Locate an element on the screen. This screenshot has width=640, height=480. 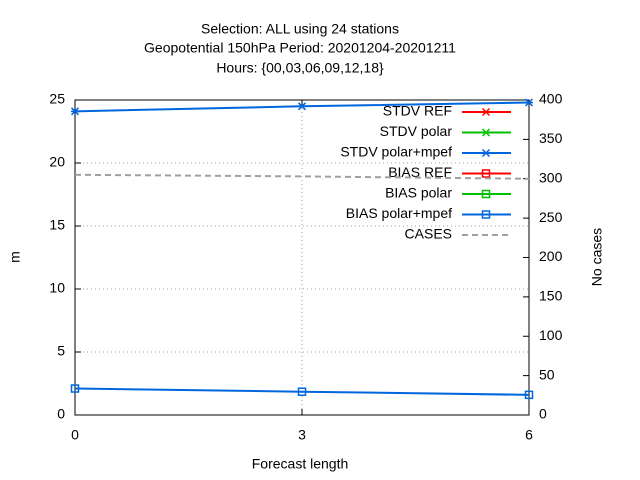
x-tick-label: 0 is located at coordinates (75, 435).